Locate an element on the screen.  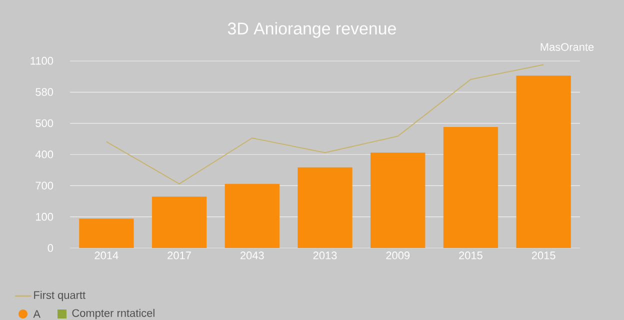
legend-label: A is located at coordinates (36, 314).